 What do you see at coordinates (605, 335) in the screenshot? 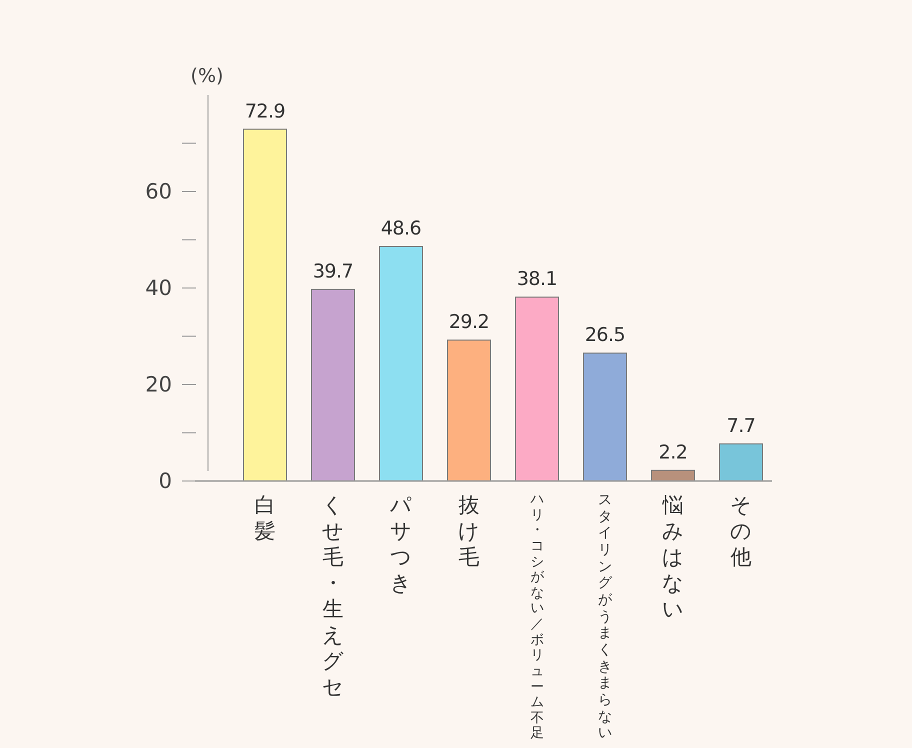
I see `data-label: 26.5` at bounding box center [605, 335].